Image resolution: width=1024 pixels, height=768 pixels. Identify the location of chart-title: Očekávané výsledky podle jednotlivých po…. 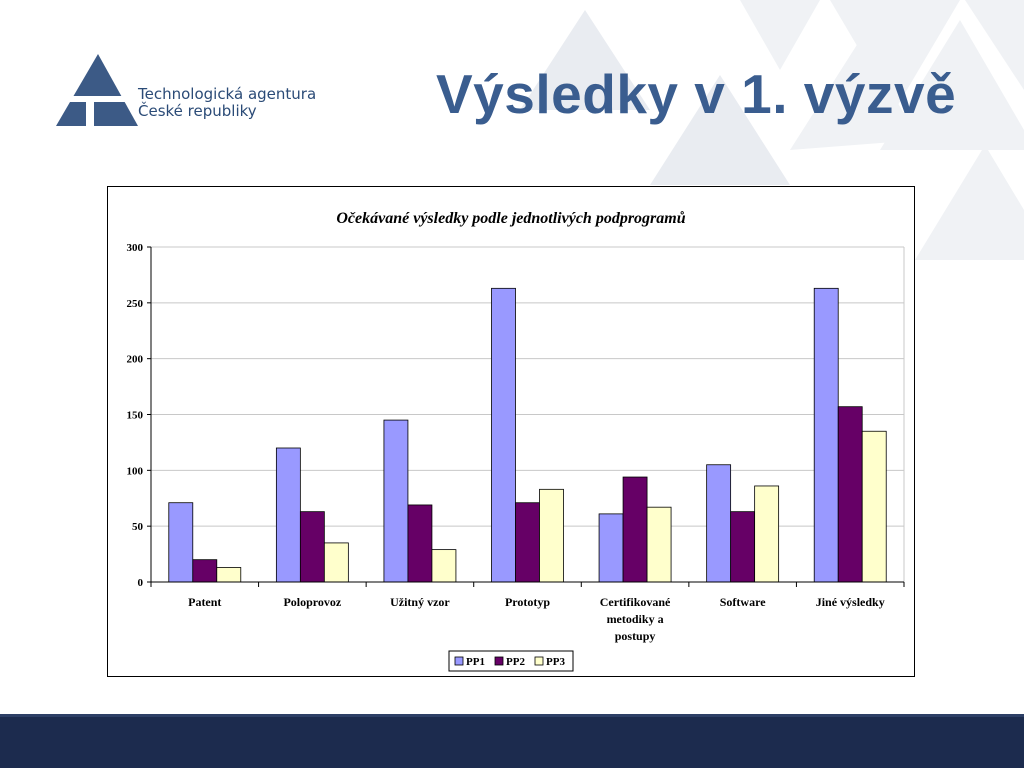
(510, 218).